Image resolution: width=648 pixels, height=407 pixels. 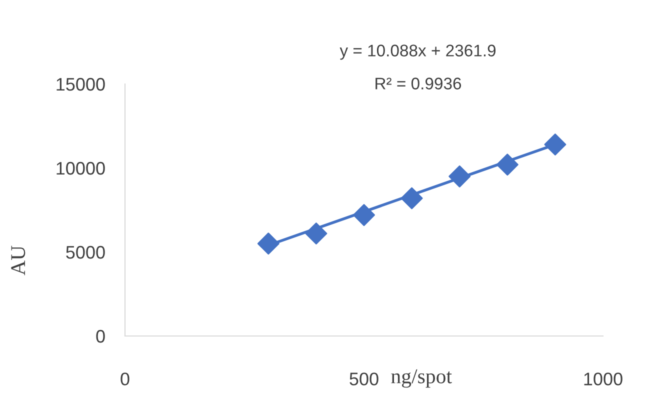 I want to click on x-tick-label: 0, so click(x=125, y=379).